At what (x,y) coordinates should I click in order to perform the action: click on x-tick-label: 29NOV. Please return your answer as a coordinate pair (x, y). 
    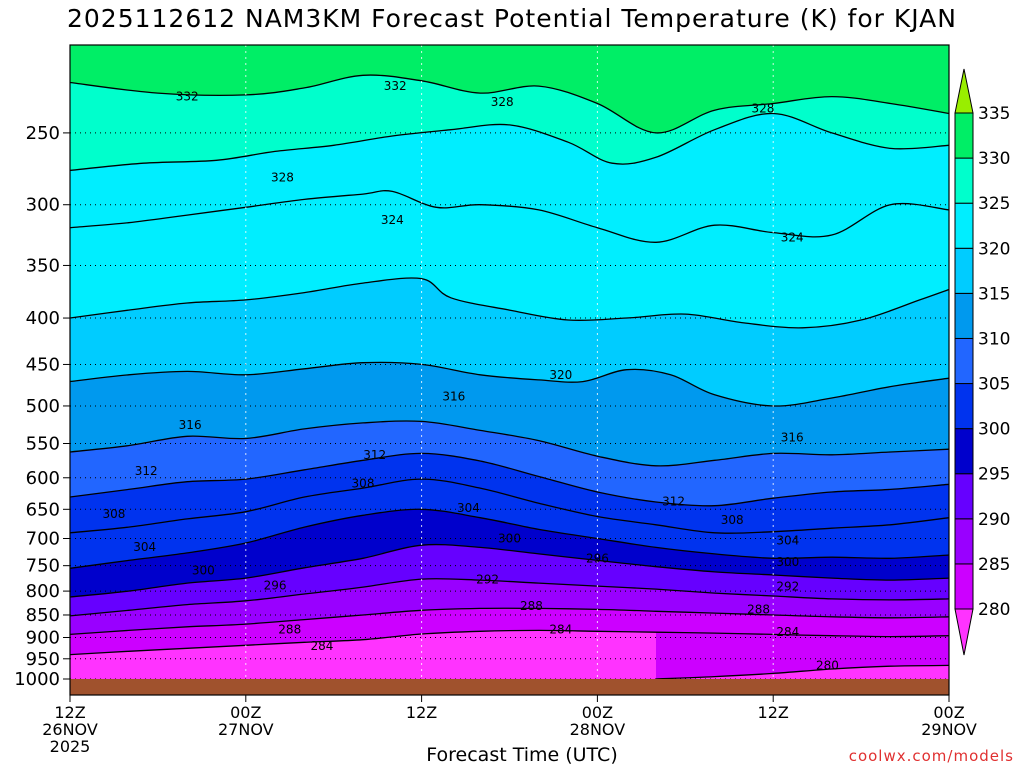
    Looking at the image, I should click on (949, 729).